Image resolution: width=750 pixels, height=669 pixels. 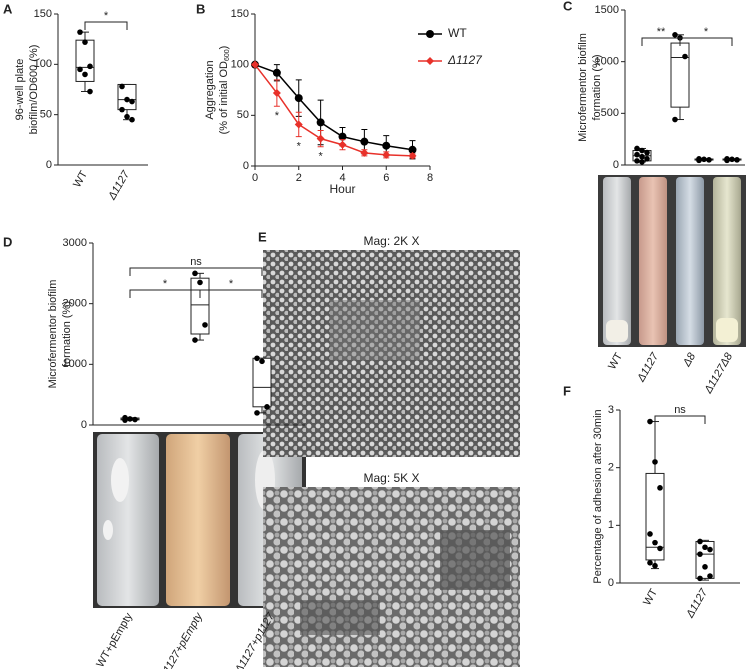 I want to click on y-tick-label: 1, so click(x=611, y=525).